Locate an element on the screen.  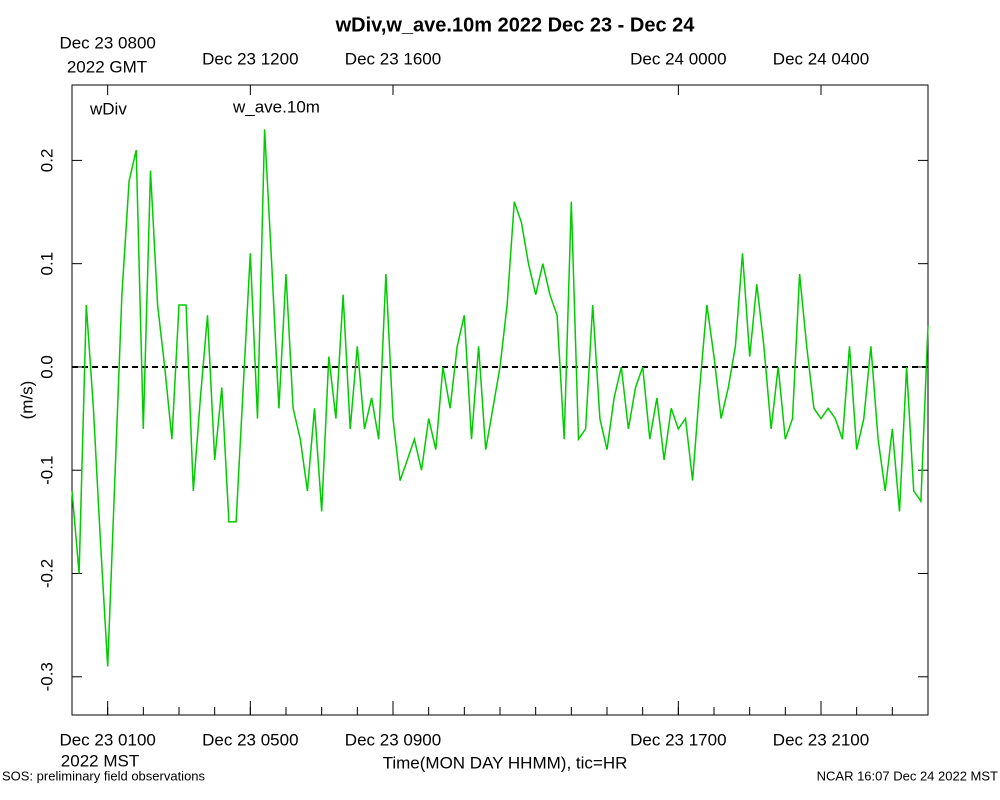
x-tick-label: Dec 23 0100 is located at coordinates (107, 739).